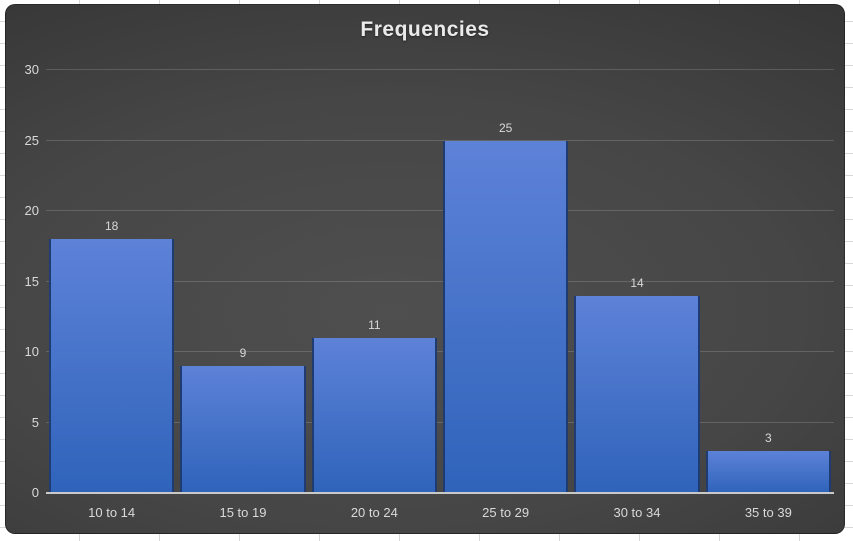 Image resolution: width=853 pixels, height=541 pixels. I want to click on y-tick-label: 20, so click(31, 210).